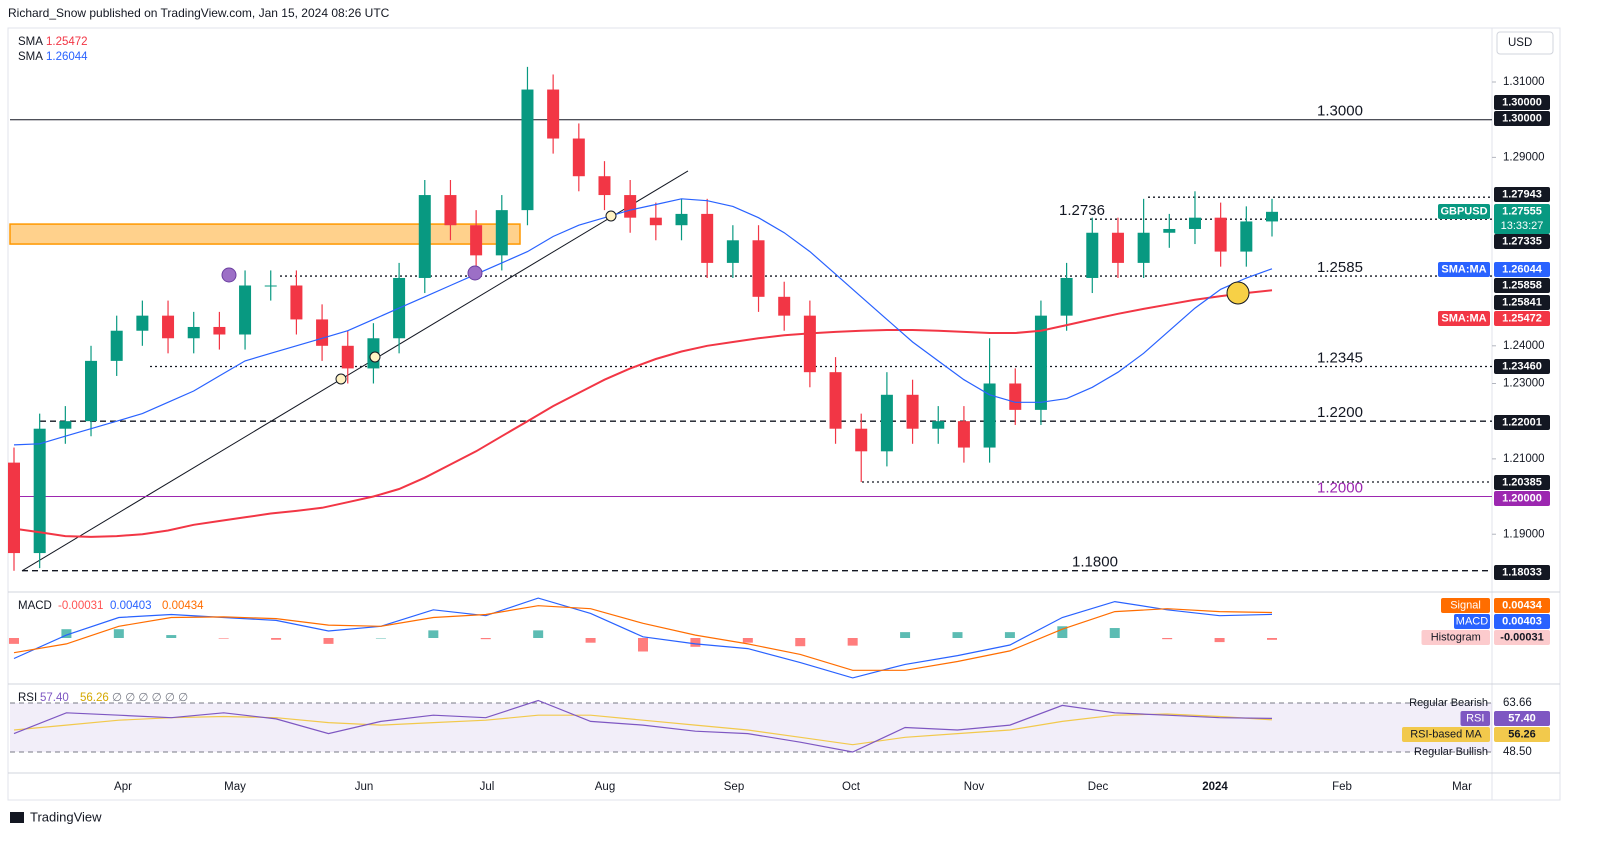 This screenshot has height=857, width=1610. What do you see at coordinates (1448, 703) in the screenshot?
I see `divergence-label: Regular Bearish` at bounding box center [1448, 703].